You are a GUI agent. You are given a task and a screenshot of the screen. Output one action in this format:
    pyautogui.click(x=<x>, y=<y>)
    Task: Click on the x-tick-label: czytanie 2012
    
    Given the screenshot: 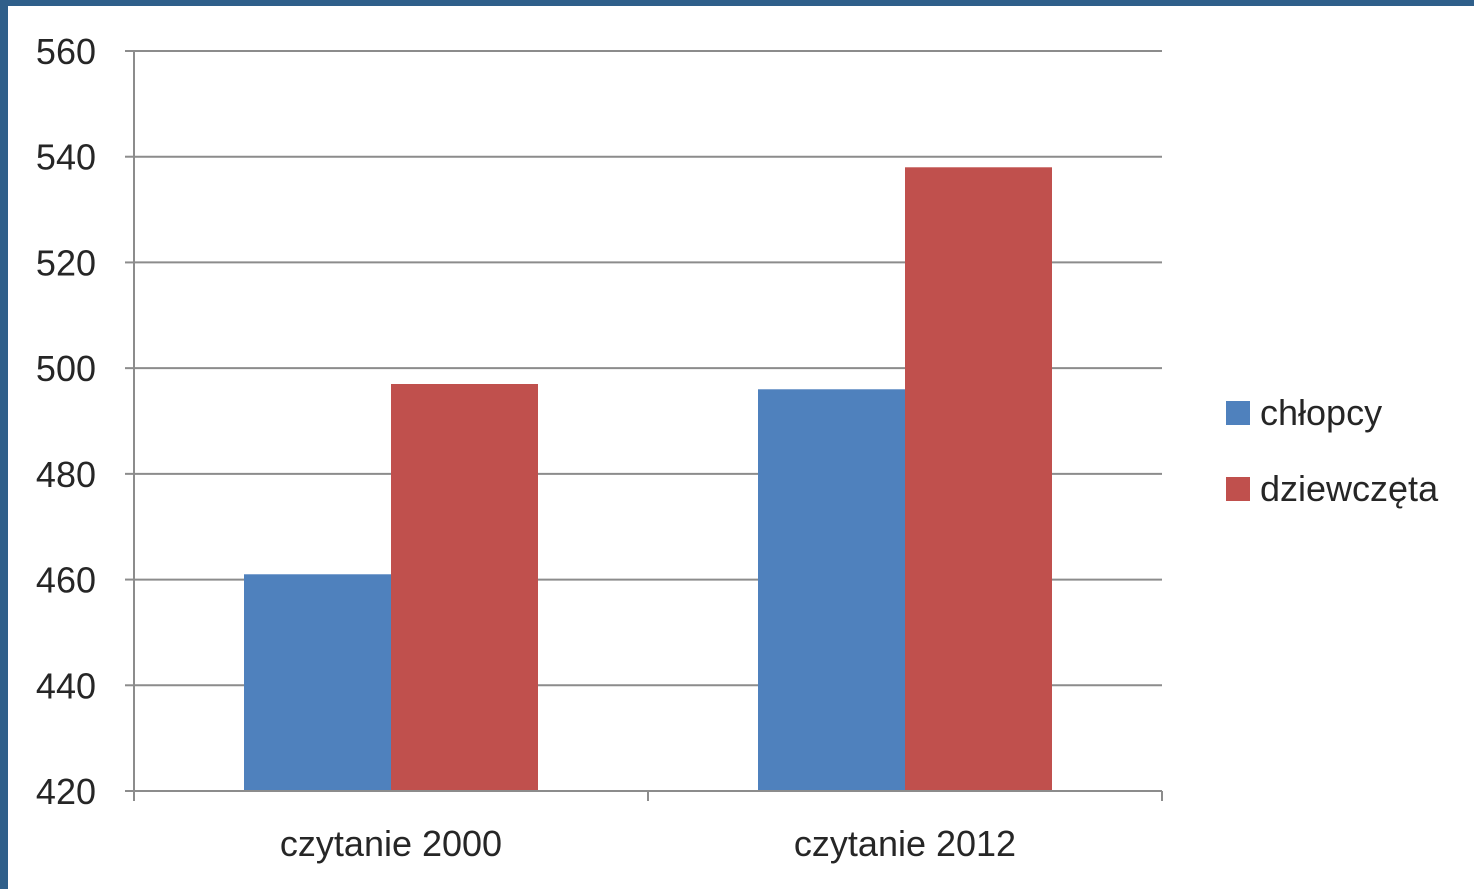 What is the action you would take?
    pyautogui.click(x=905, y=843)
    